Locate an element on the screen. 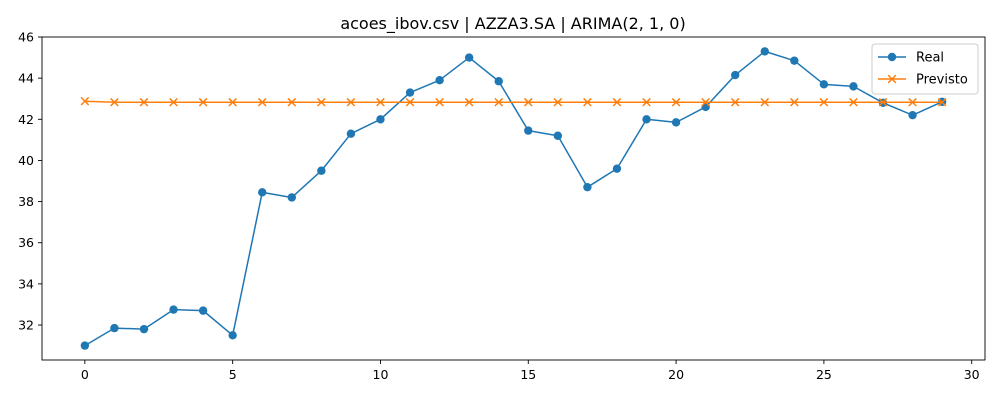 The image size is (1000, 404). y-tick-label: 38 is located at coordinates (26, 201).